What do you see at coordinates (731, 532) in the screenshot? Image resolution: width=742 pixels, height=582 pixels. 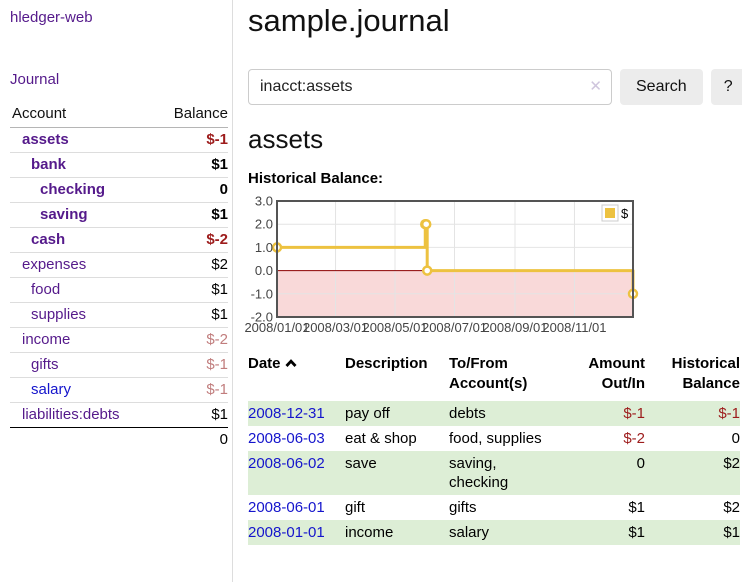 I see `transaction-balance: $1` at bounding box center [731, 532].